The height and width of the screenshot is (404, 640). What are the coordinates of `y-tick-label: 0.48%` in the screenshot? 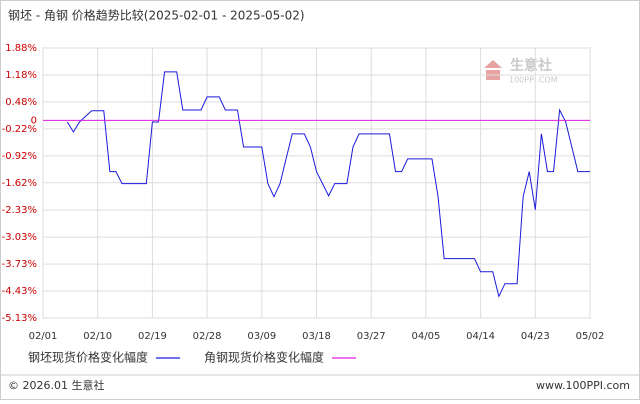 It's located at (21, 102).